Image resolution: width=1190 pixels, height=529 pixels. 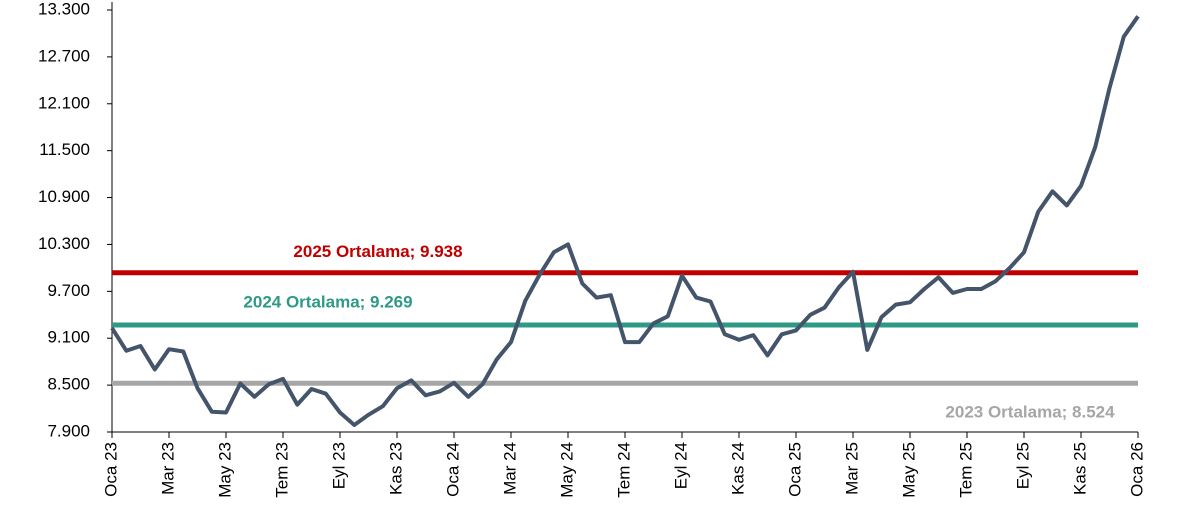 I want to click on x-tick-label: Oca 24, so click(x=452, y=469).